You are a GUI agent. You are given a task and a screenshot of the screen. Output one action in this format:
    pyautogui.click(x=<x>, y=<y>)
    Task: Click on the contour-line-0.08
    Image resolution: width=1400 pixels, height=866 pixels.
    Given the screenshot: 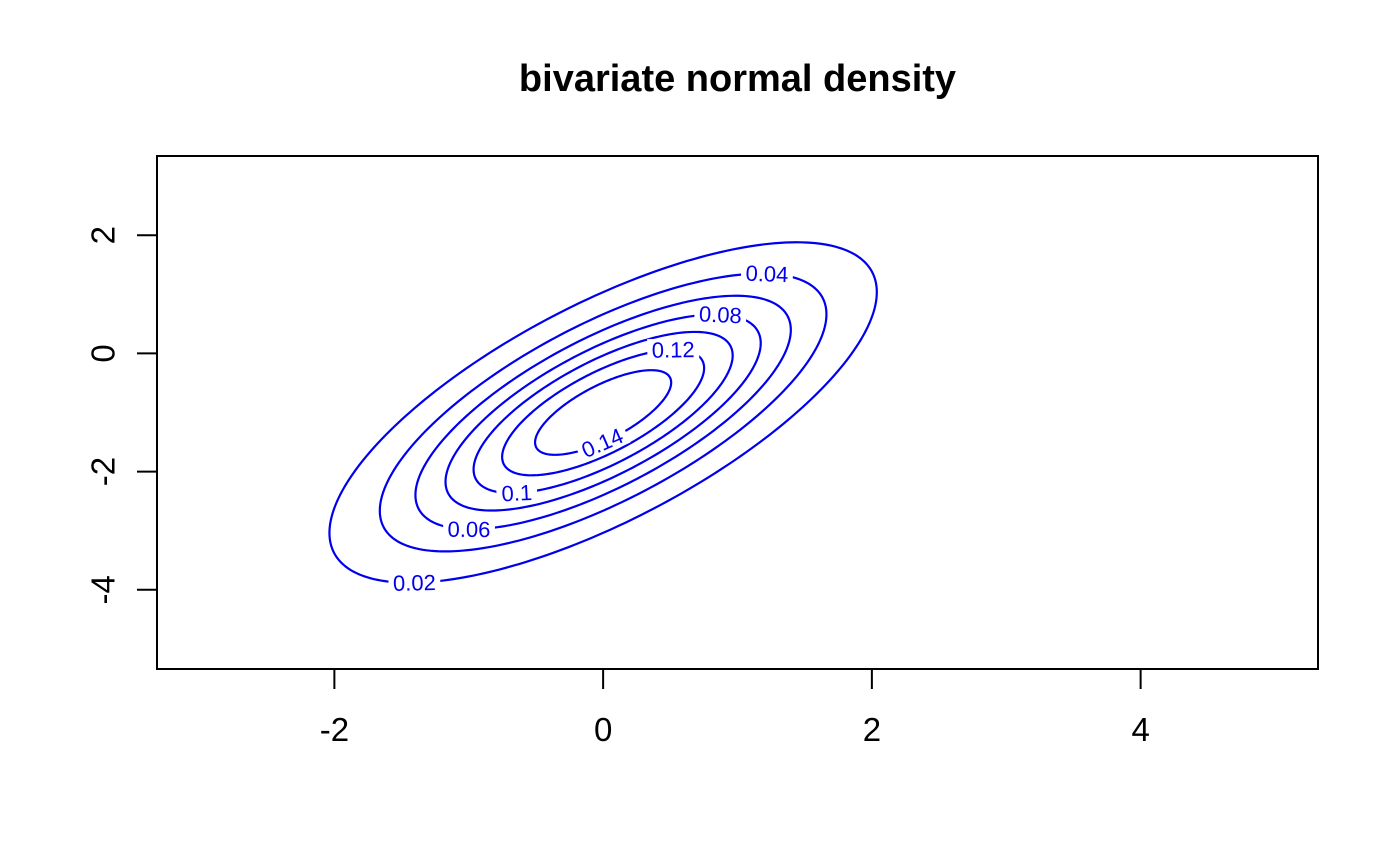 What is the action you would take?
    pyautogui.click(x=603, y=412)
    